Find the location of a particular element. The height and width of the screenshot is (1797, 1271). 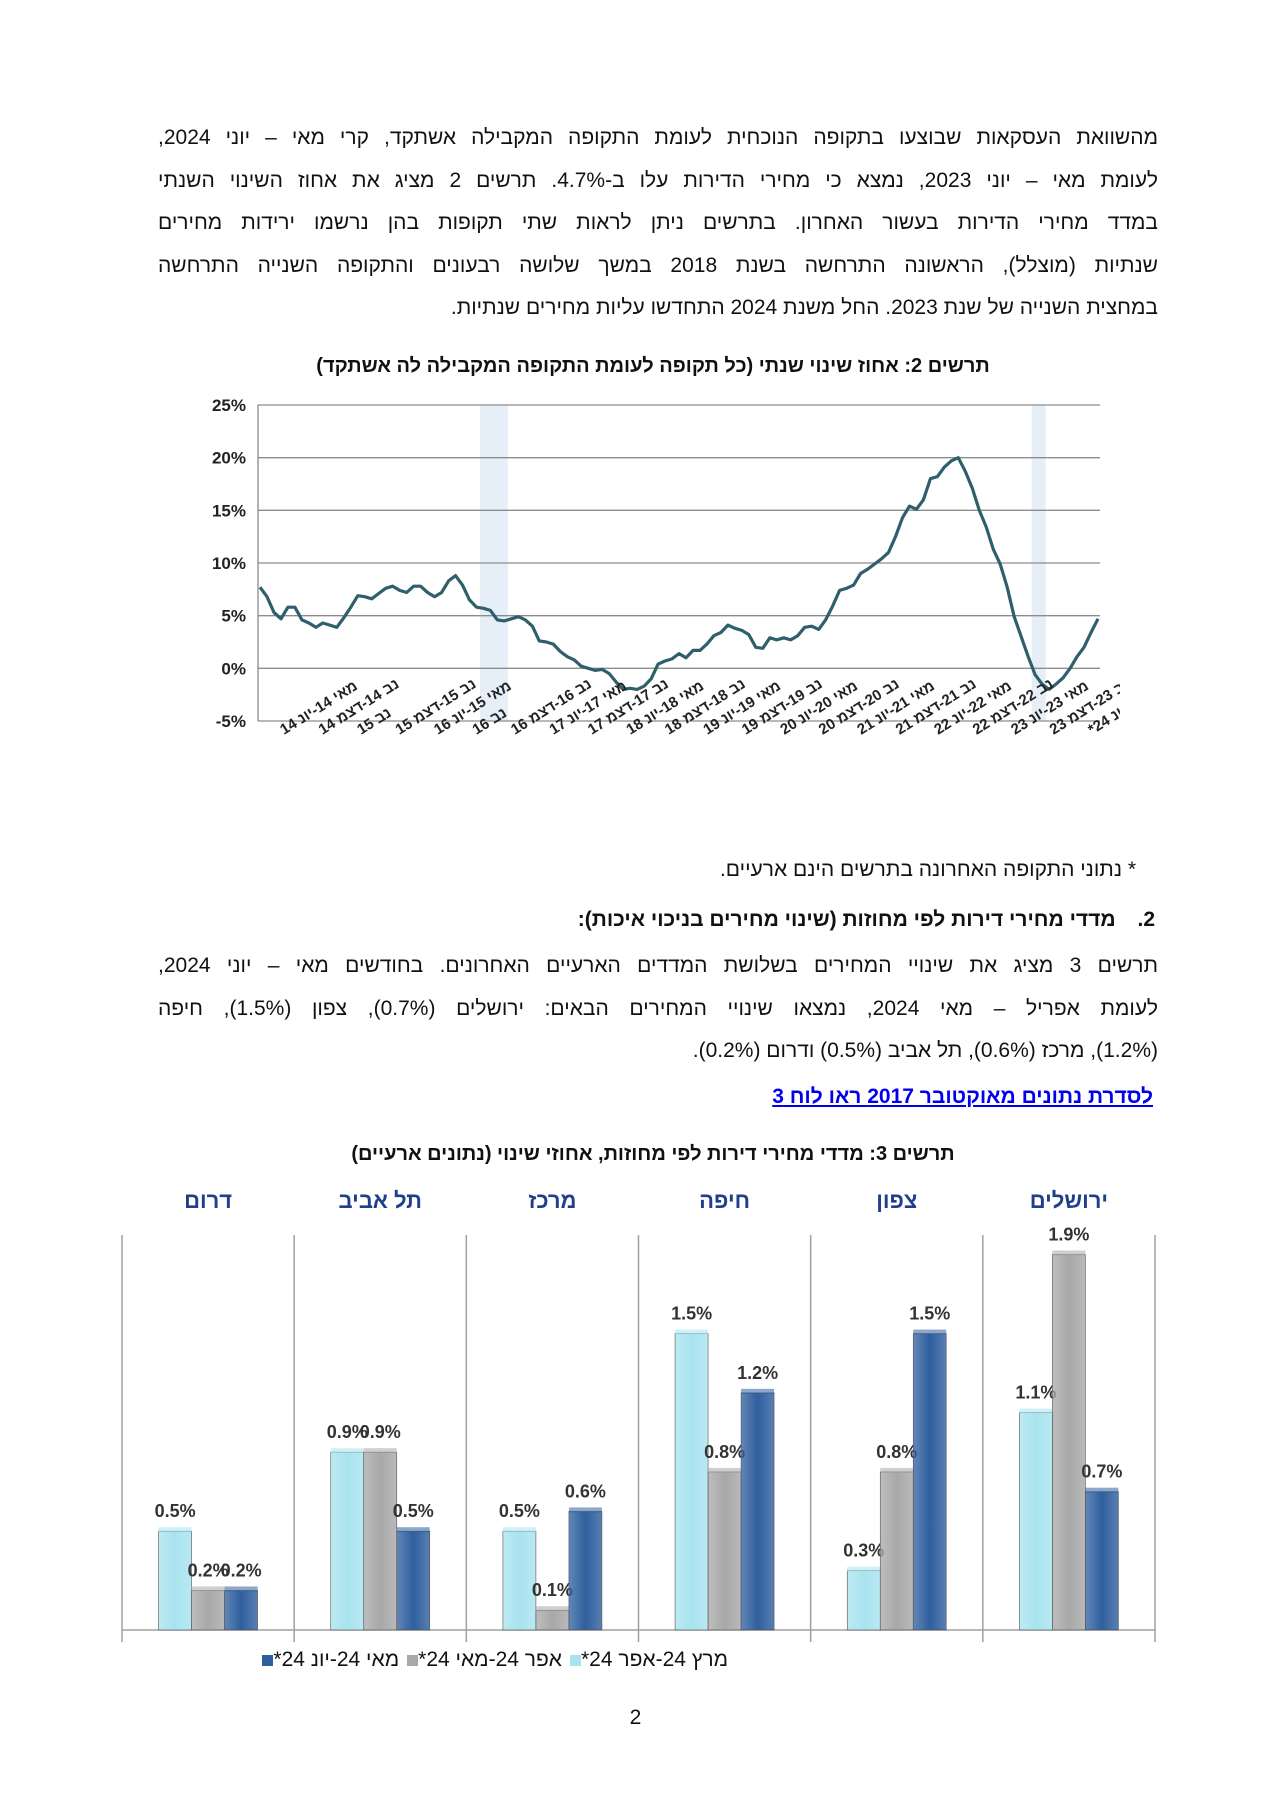

bar-value-label: 1.1% is located at coordinates (1035, 1393).